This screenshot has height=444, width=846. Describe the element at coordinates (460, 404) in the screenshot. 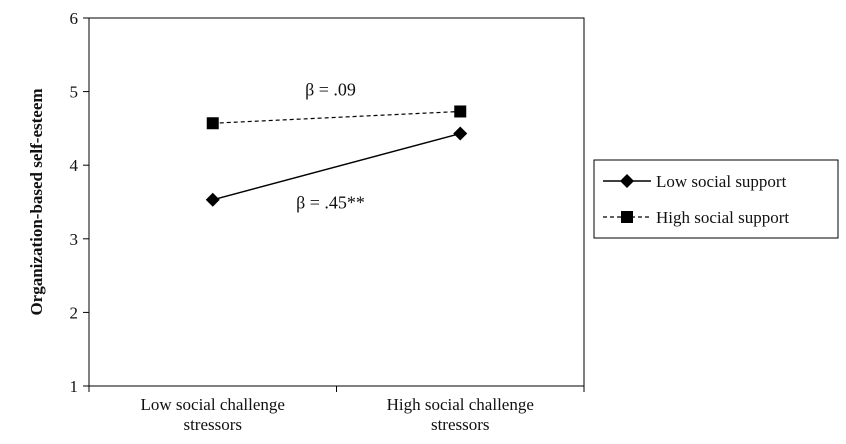

I see `x-category-label-line: High social challenge` at that location.